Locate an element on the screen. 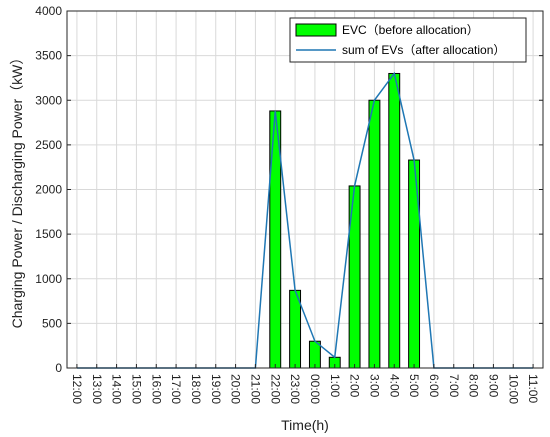  x-tick-label: 18:00 is located at coordinates (196, 389).